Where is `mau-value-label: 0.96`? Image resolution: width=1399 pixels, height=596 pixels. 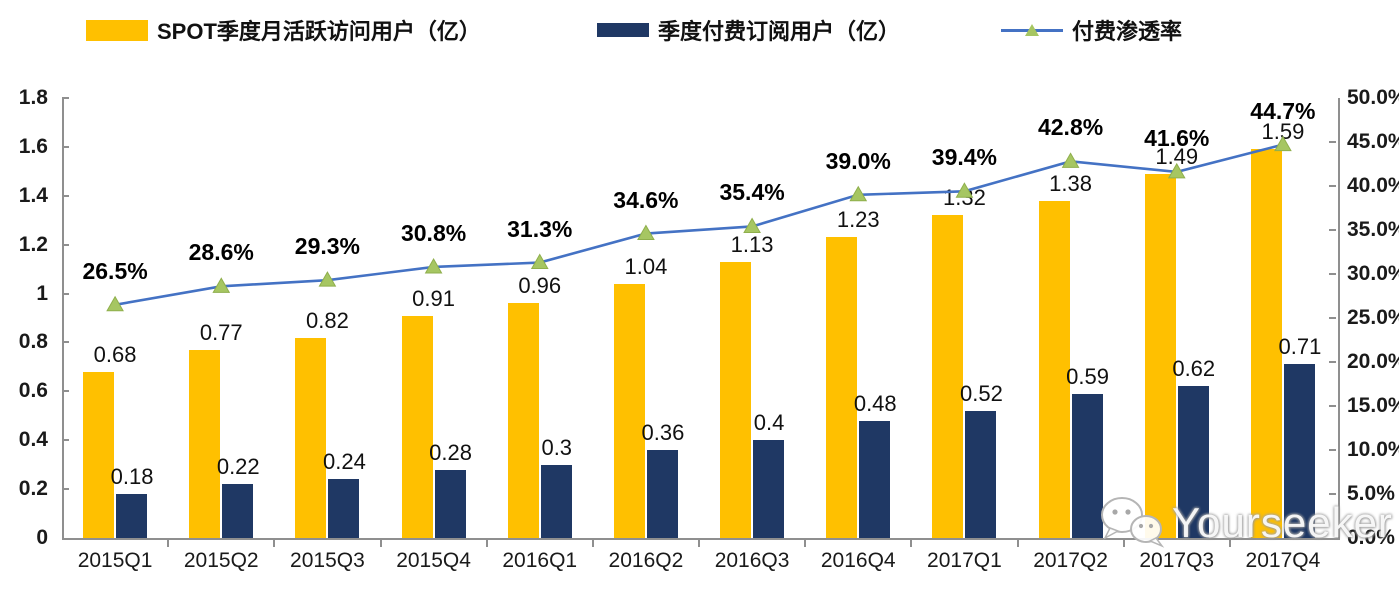 mau-value-label: 0.96 is located at coordinates (540, 286).